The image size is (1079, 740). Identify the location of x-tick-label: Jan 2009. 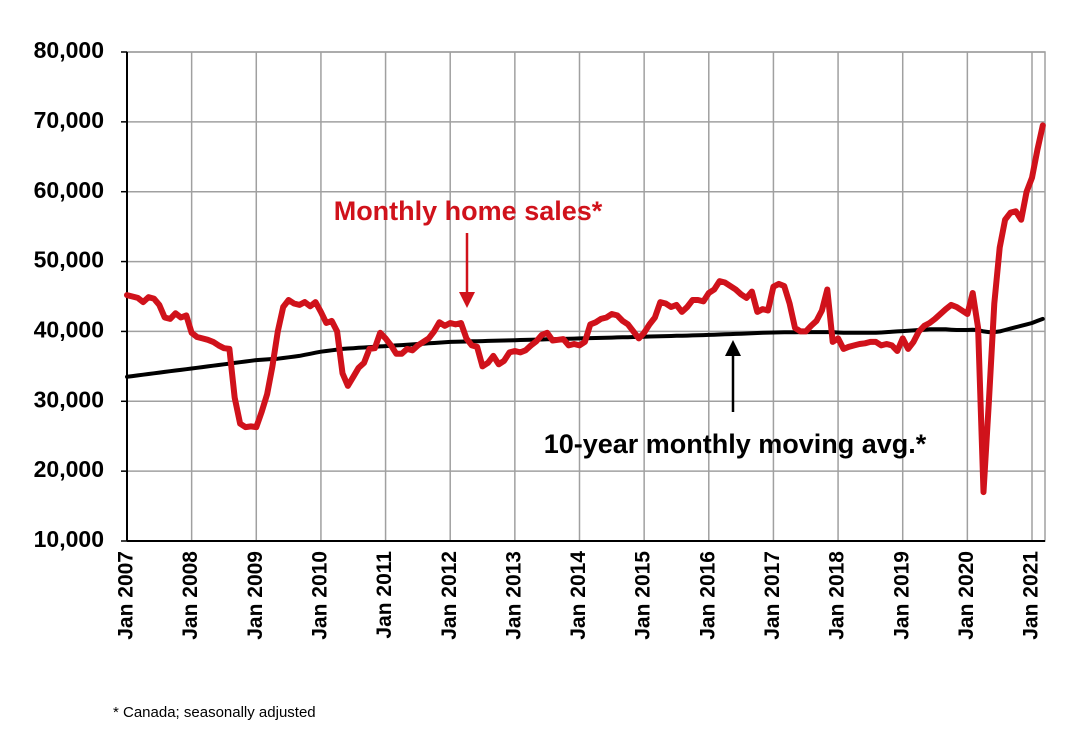
(255, 595).